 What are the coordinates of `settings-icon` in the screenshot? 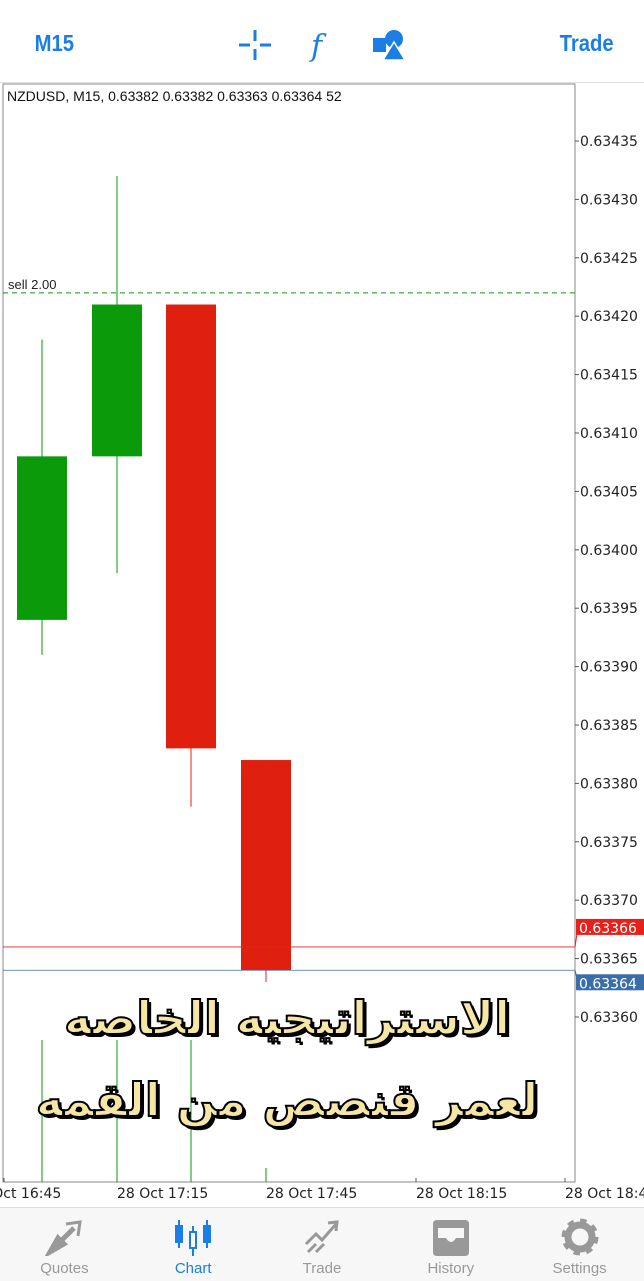 It's located at (580, 1237).